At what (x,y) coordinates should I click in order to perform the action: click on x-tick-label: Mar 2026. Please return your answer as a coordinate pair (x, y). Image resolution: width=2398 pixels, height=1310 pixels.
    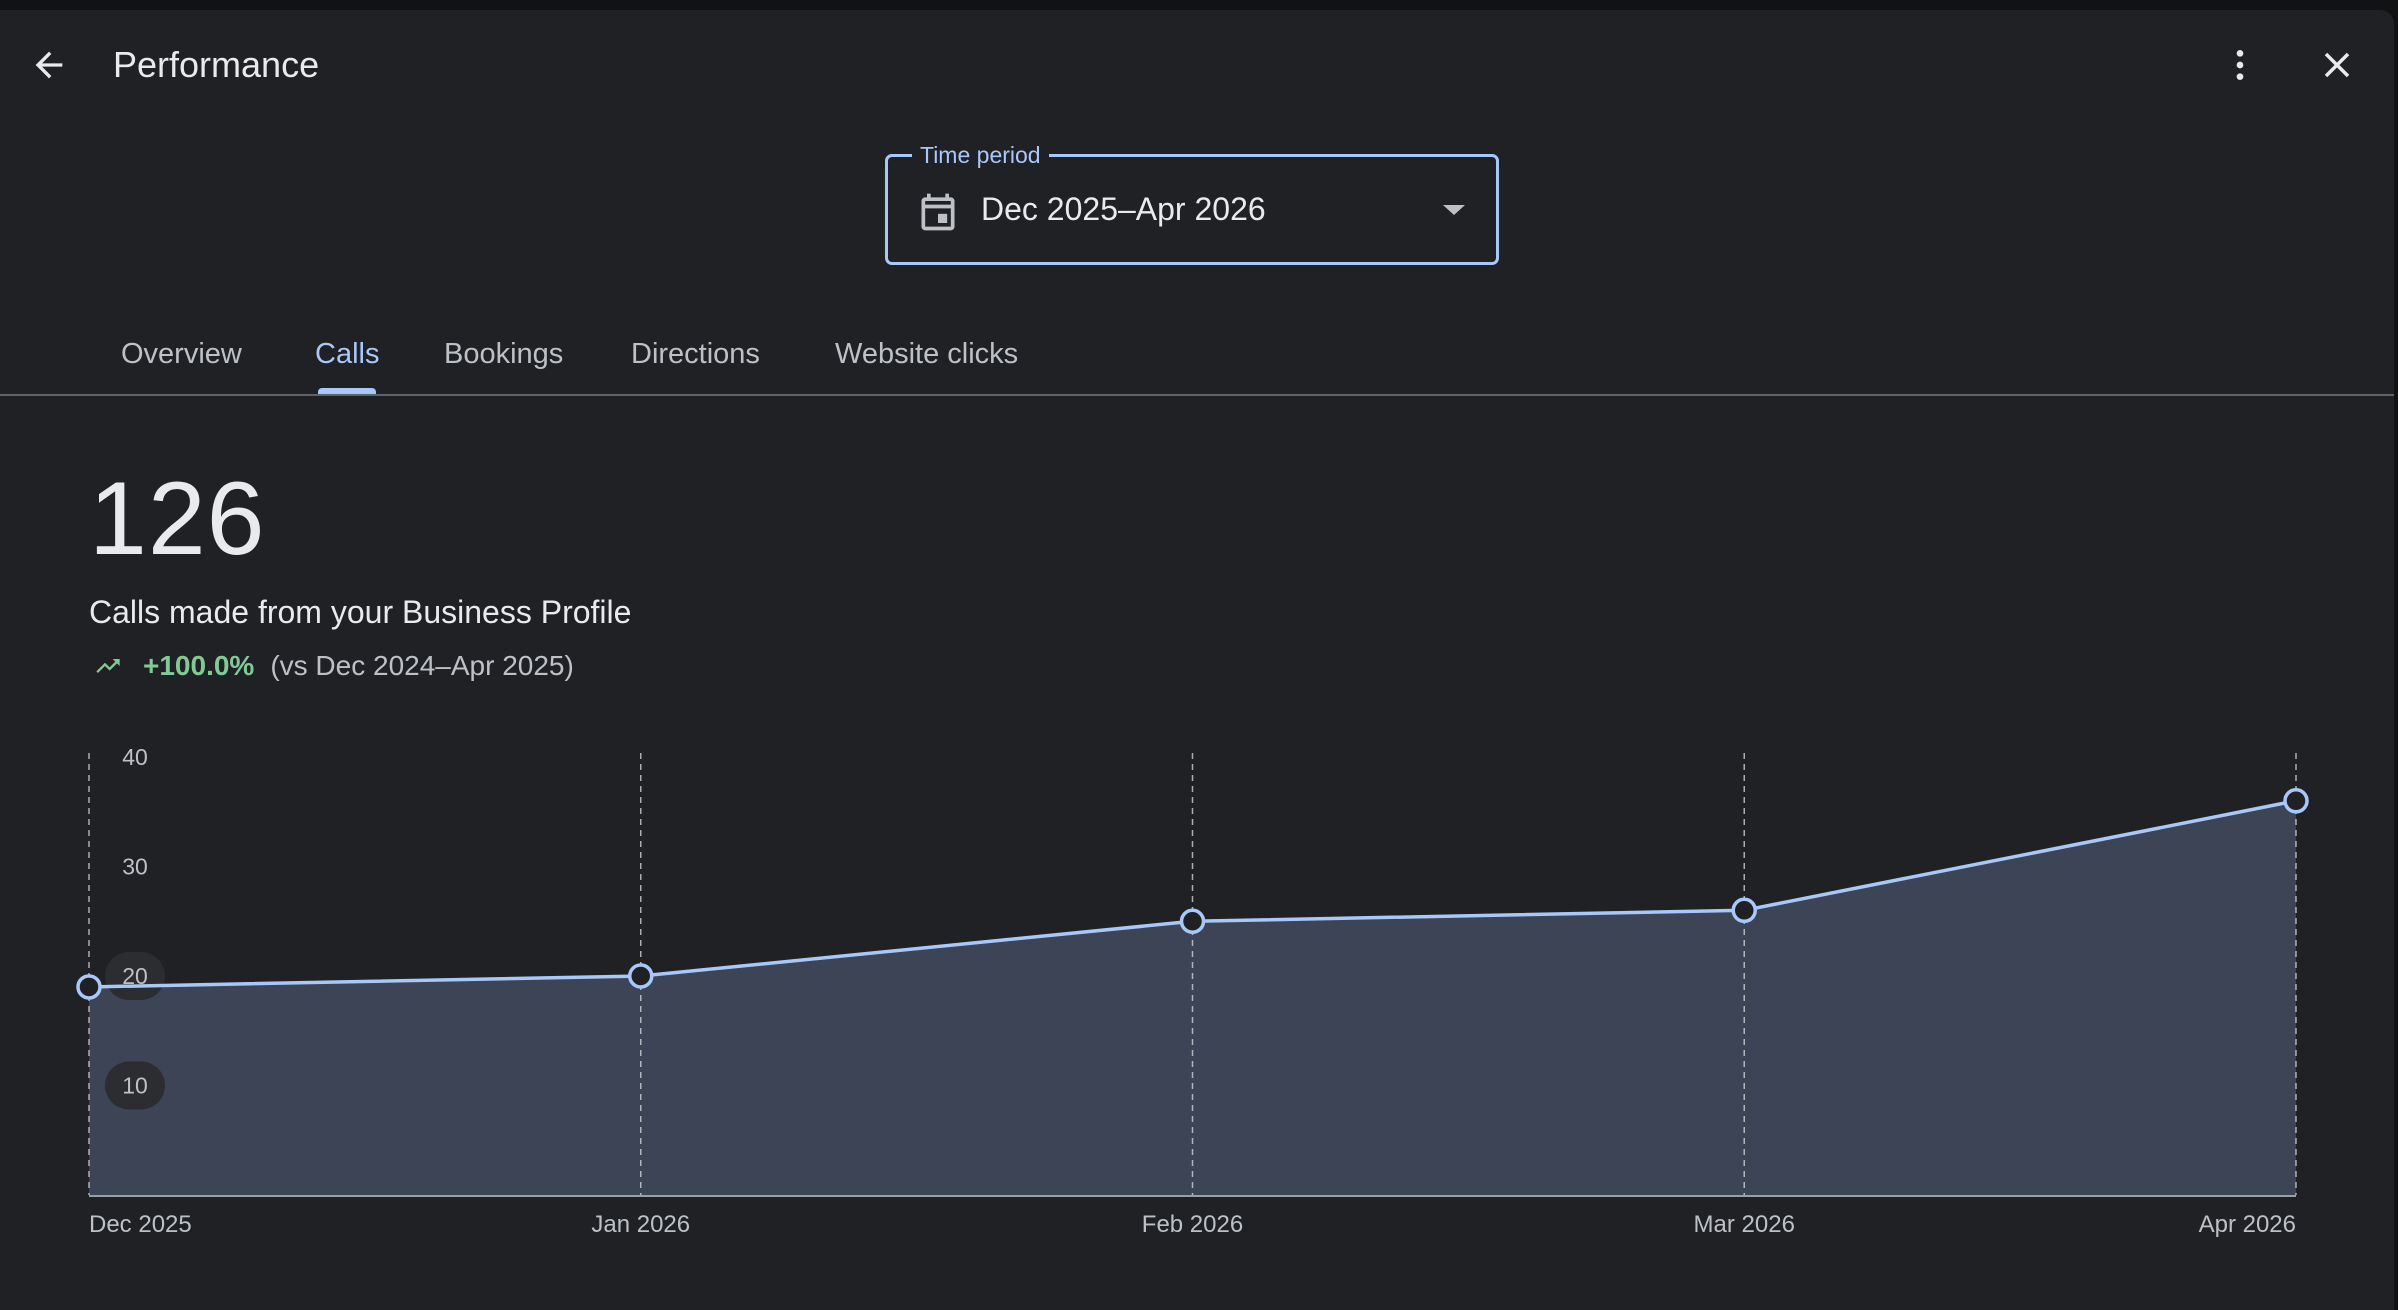
    Looking at the image, I should click on (1744, 1224).